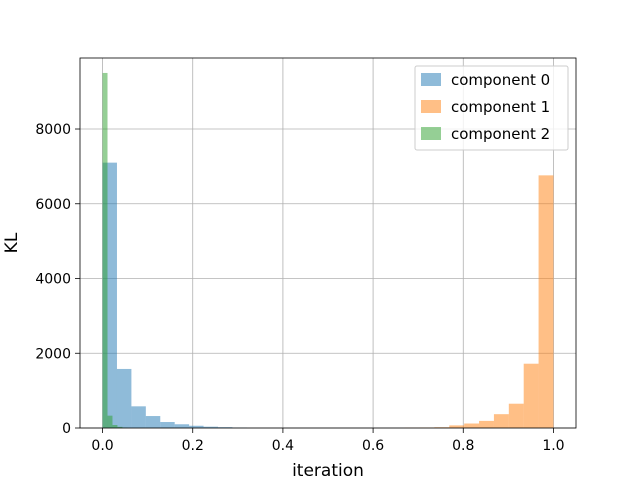 The height and width of the screenshot is (480, 640). What do you see at coordinates (12, 242) in the screenshot?
I see `y-axis-label: KL` at bounding box center [12, 242].